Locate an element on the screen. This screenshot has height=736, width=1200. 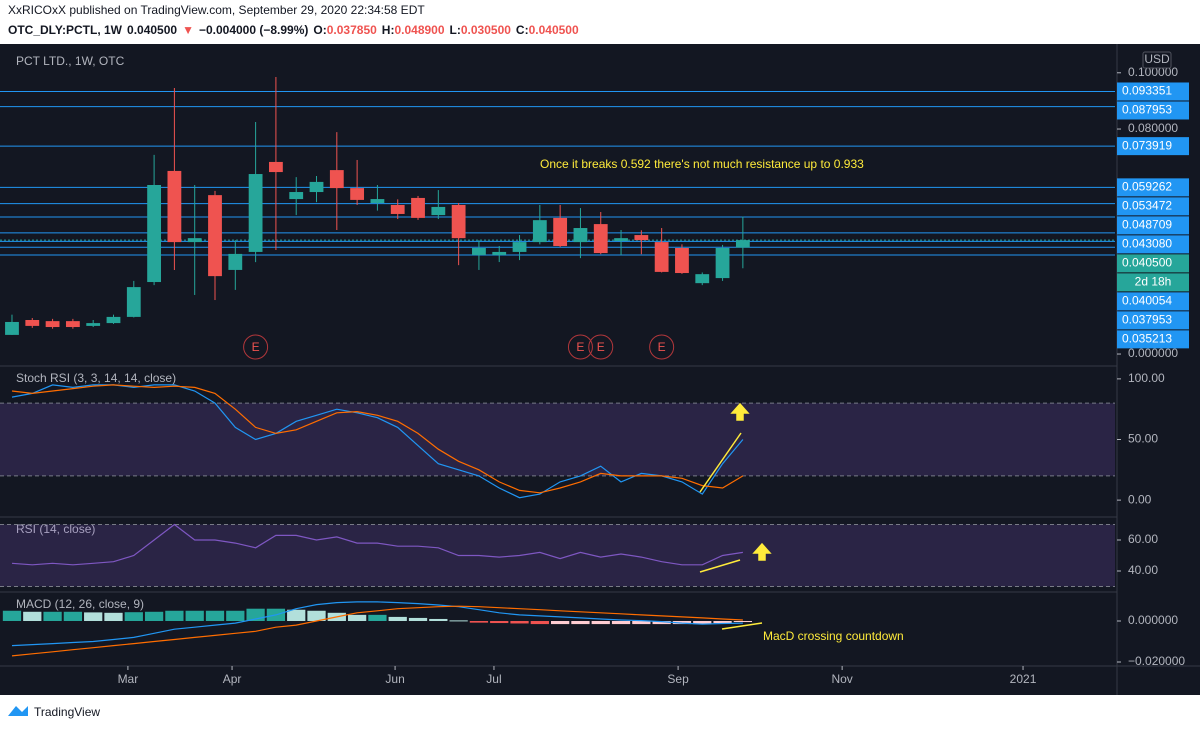
x-tick-label: 2021 is located at coordinates (1023, 679).